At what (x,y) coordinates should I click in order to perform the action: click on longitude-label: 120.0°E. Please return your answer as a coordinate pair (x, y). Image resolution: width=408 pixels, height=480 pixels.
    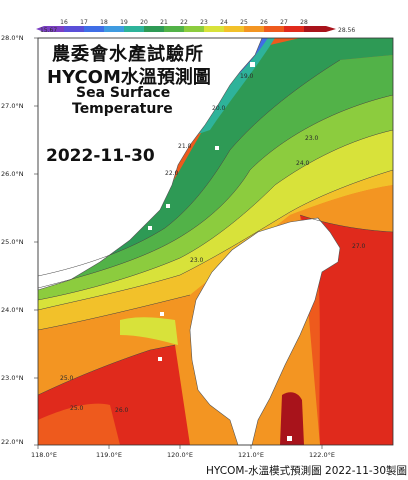
    Looking at the image, I should click on (180, 455).